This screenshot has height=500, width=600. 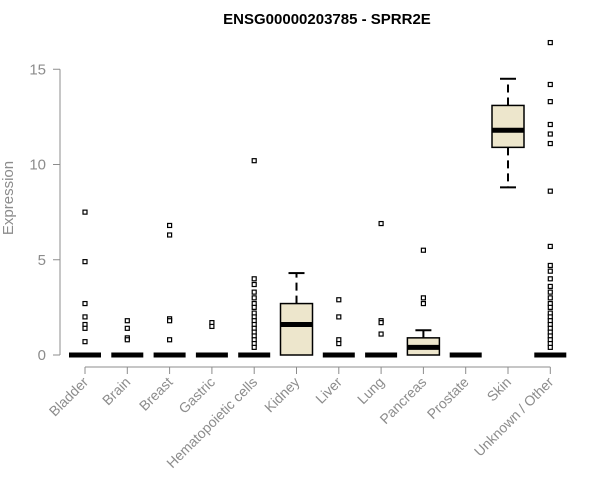 I want to click on chart-title: ENSG00000203785 - SPRR2E, so click(x=327, y=19).